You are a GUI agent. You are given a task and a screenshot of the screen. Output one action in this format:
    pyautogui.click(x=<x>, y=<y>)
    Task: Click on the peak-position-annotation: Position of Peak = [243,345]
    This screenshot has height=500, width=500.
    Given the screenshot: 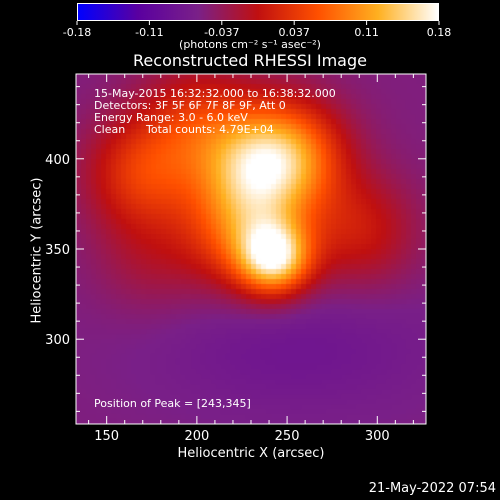 What is the action you would take?
    pyautogui.click(x=172, y=403)
    